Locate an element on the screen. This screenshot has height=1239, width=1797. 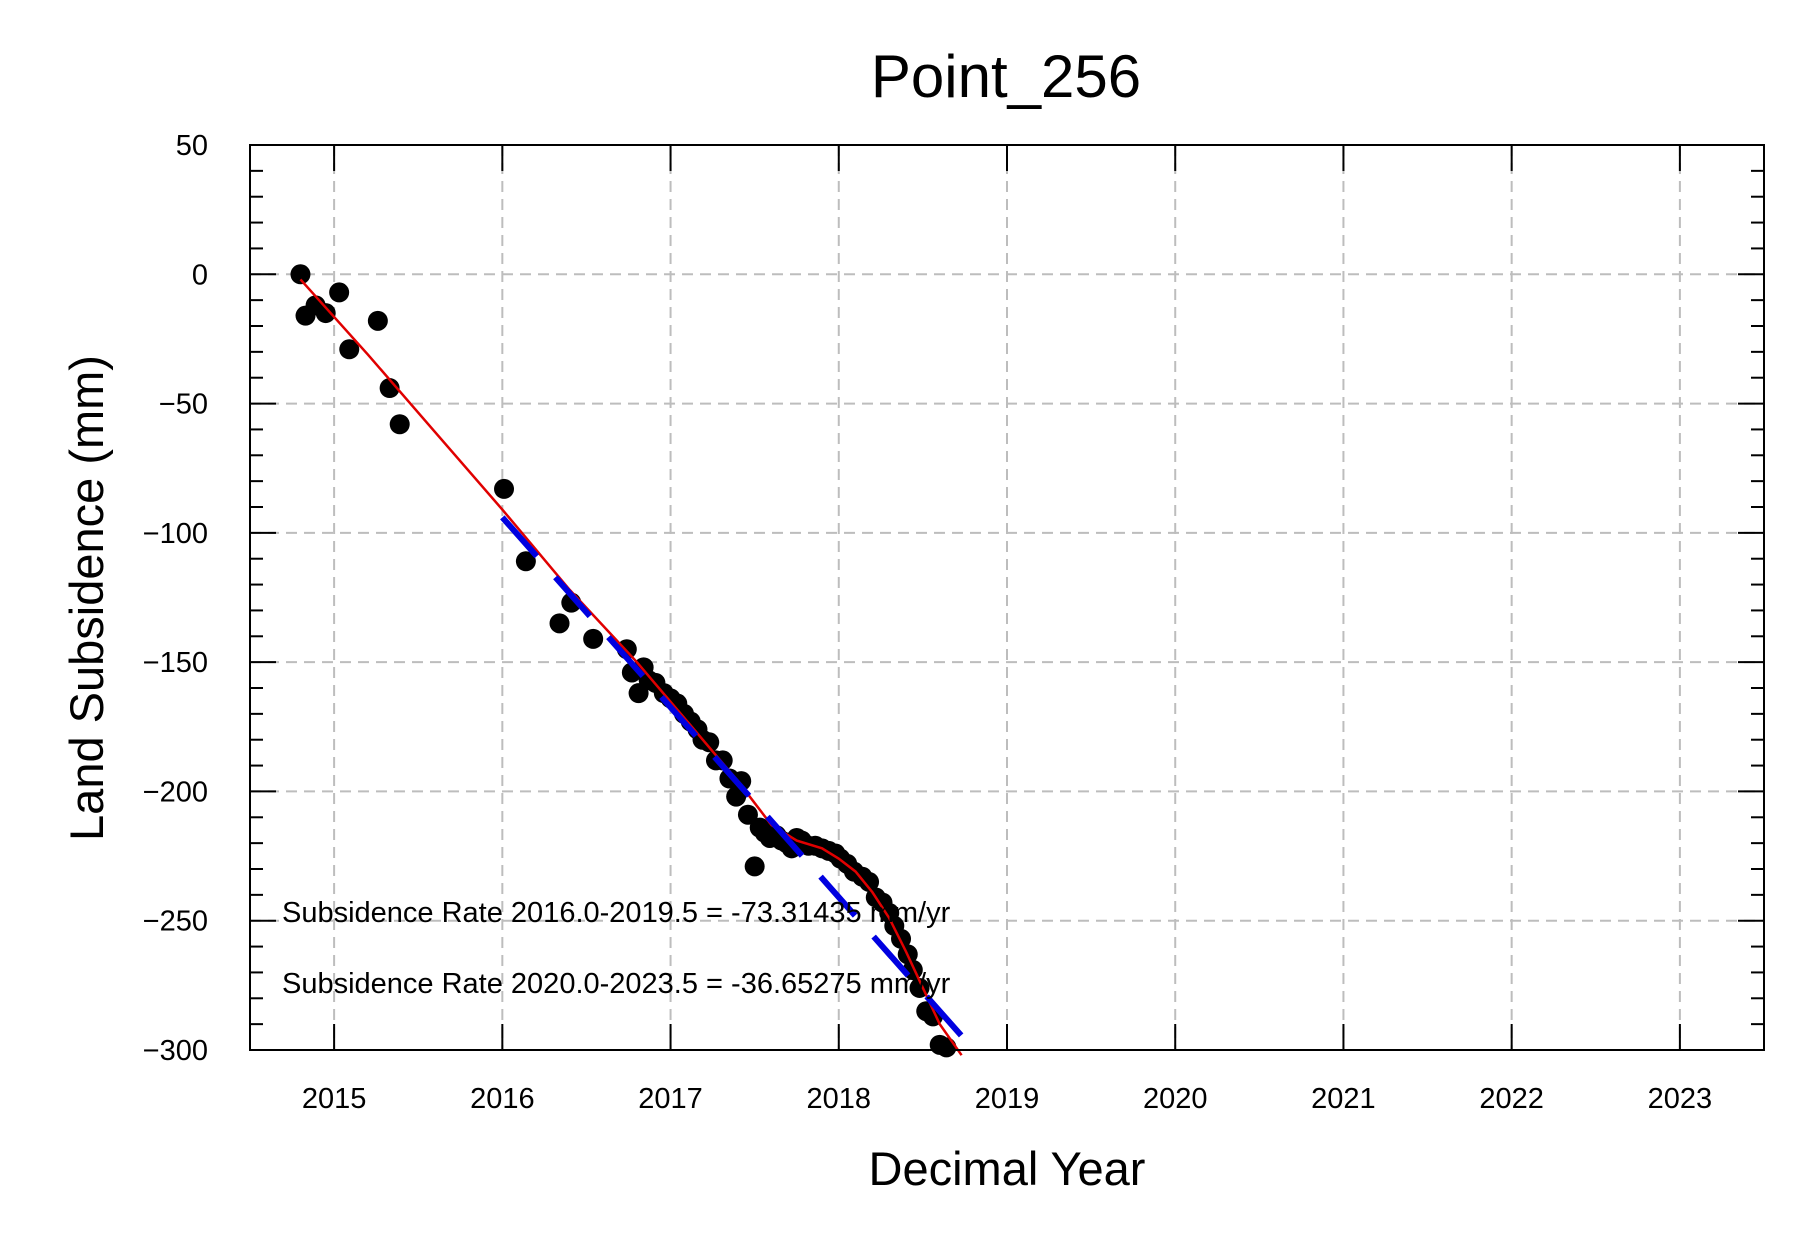
x-tick-label: 2015 is located at coordinates (334, 1099).